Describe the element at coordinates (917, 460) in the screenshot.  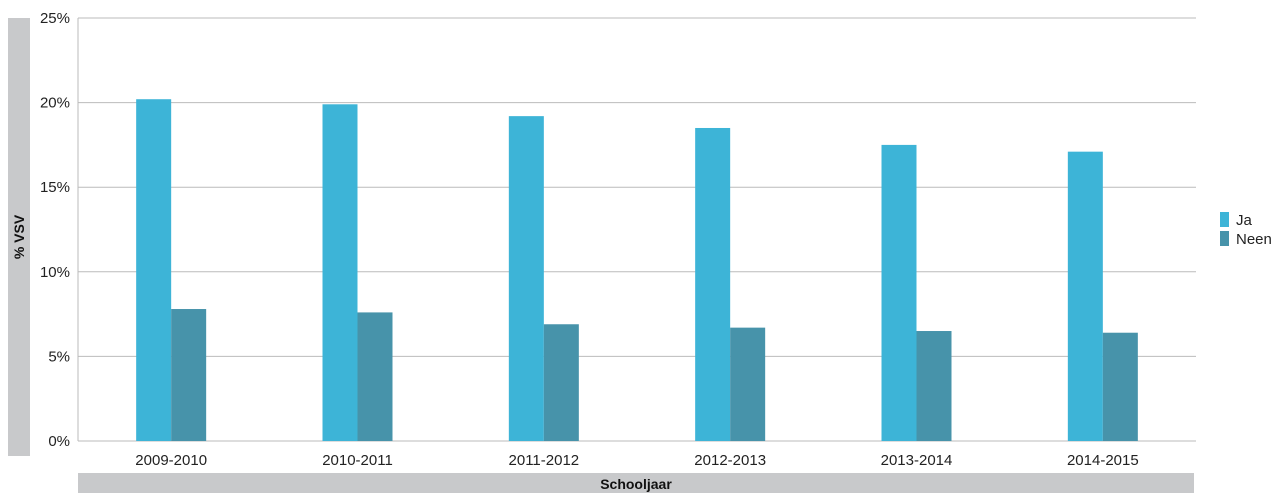
I see `x-tick-label: 2013-2014` at that location.